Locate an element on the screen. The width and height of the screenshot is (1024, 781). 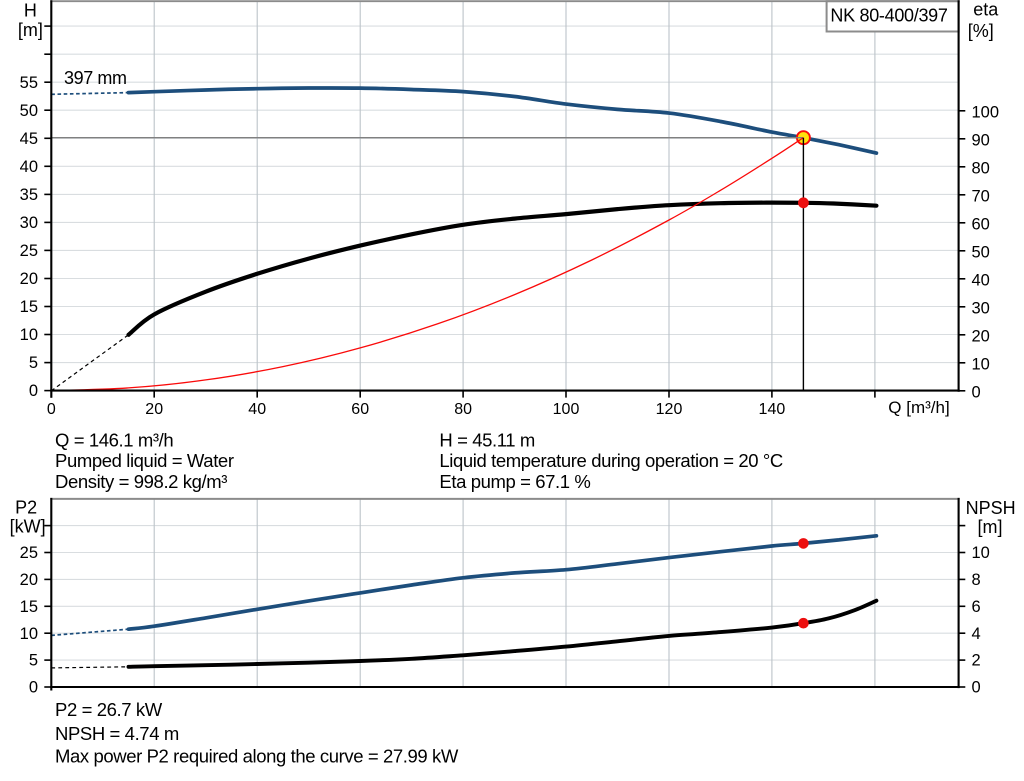
svg-text: [kW] is located at coordinates (28, 527).